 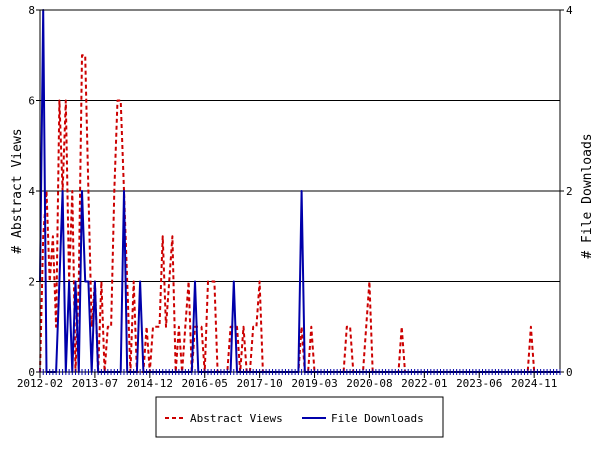 I want to click on legend-box, so click(x=299, y=417).